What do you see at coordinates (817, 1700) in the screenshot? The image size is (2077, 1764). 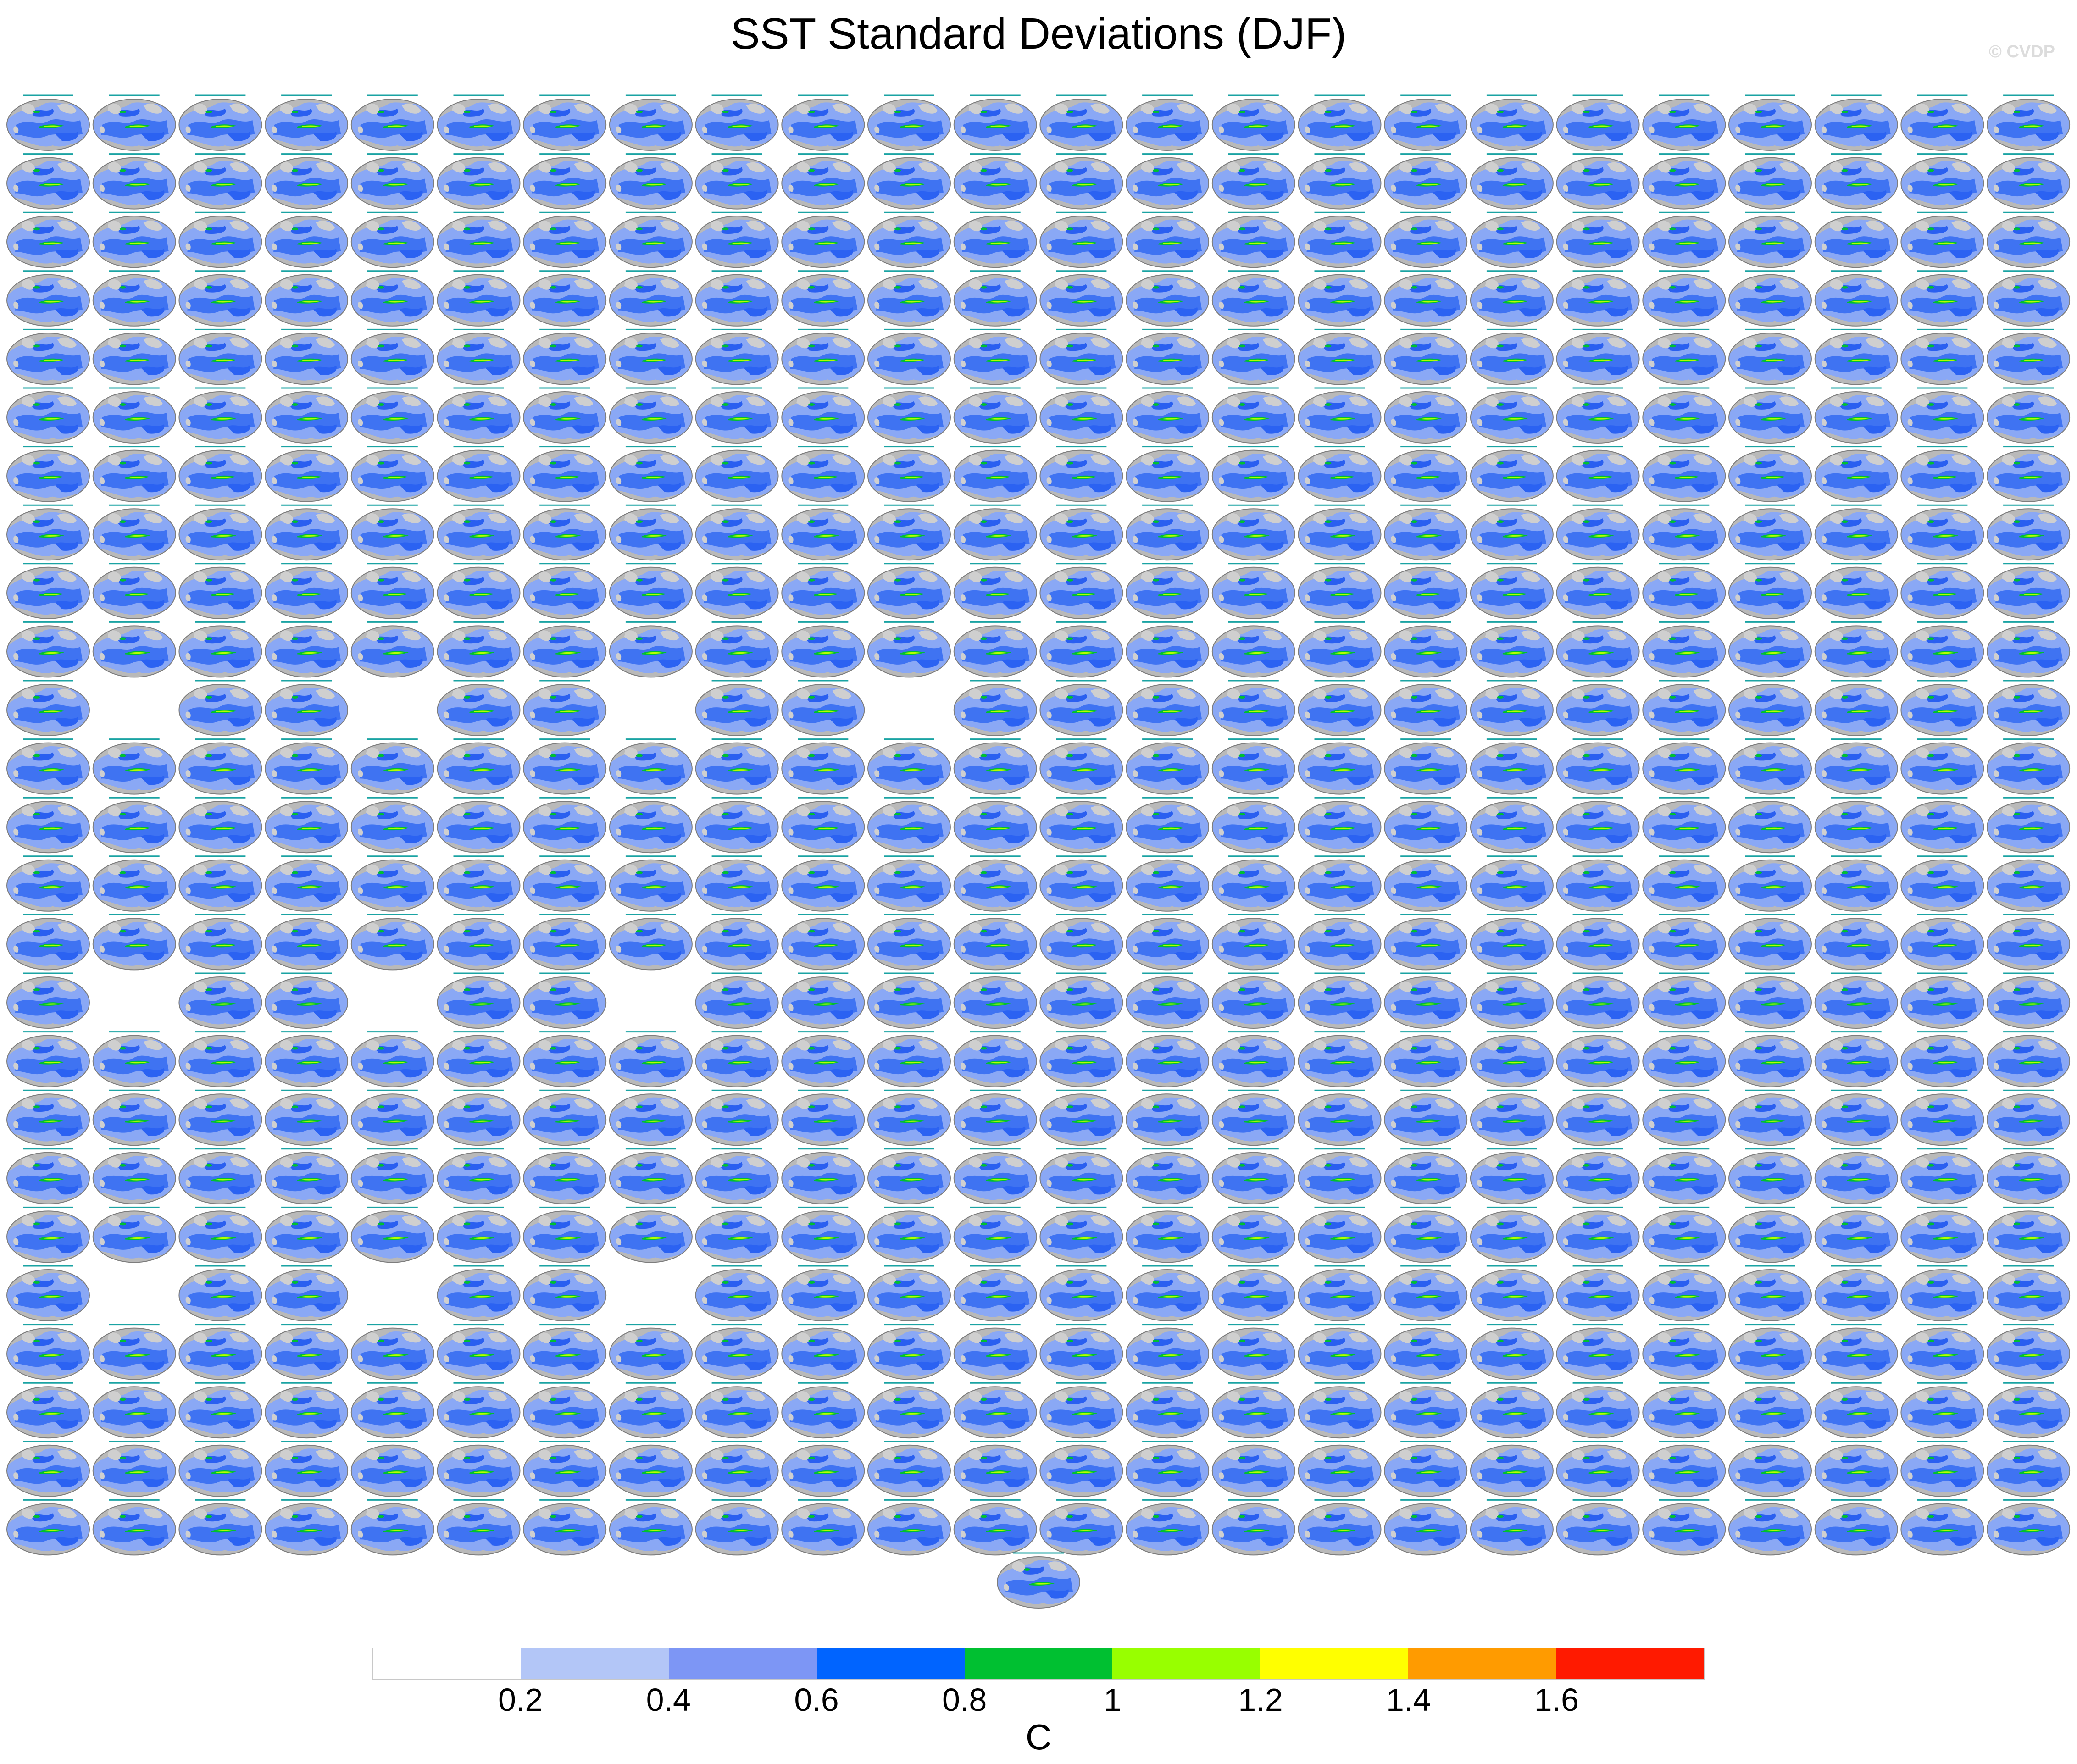 I see `colorbar-tick-label: 0.6` at bounding box center [817, 1700].